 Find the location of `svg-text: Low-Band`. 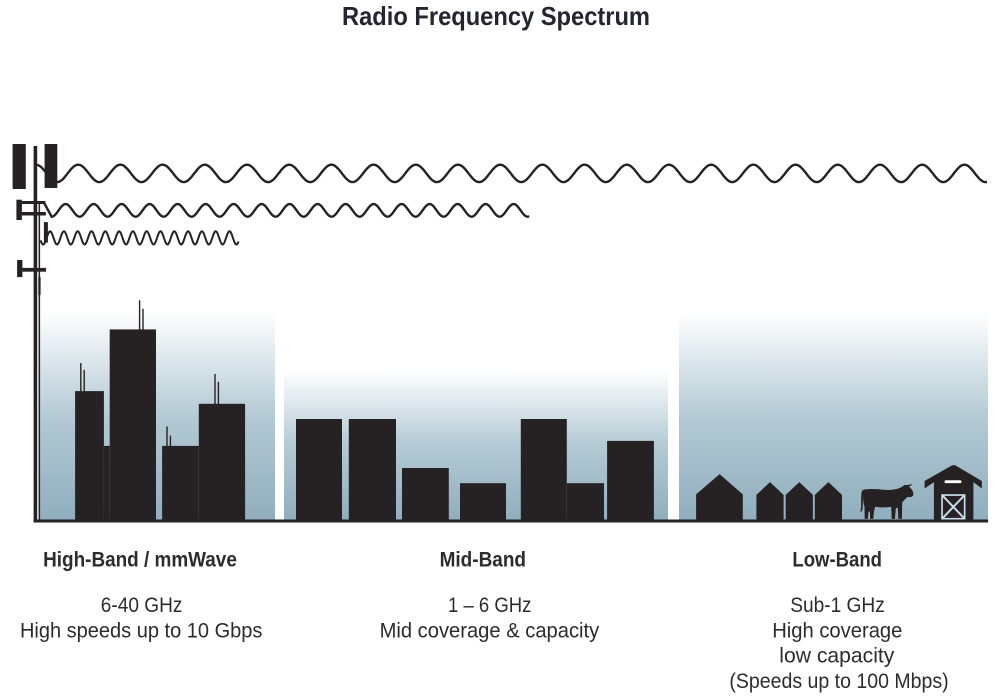

svg-text: Low-Band is located at coordinates (837, 560).